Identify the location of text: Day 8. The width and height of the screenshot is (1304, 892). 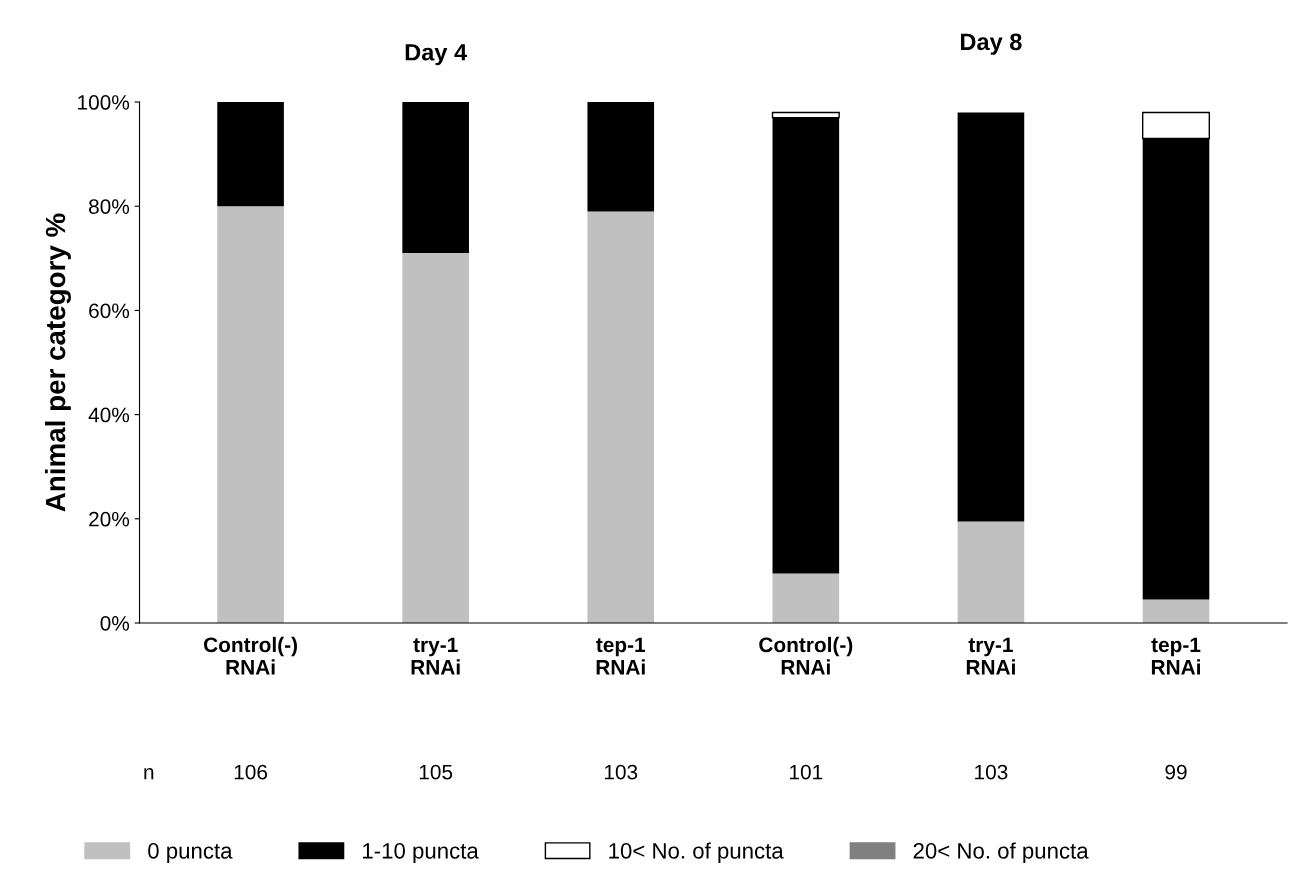
(991, 44).